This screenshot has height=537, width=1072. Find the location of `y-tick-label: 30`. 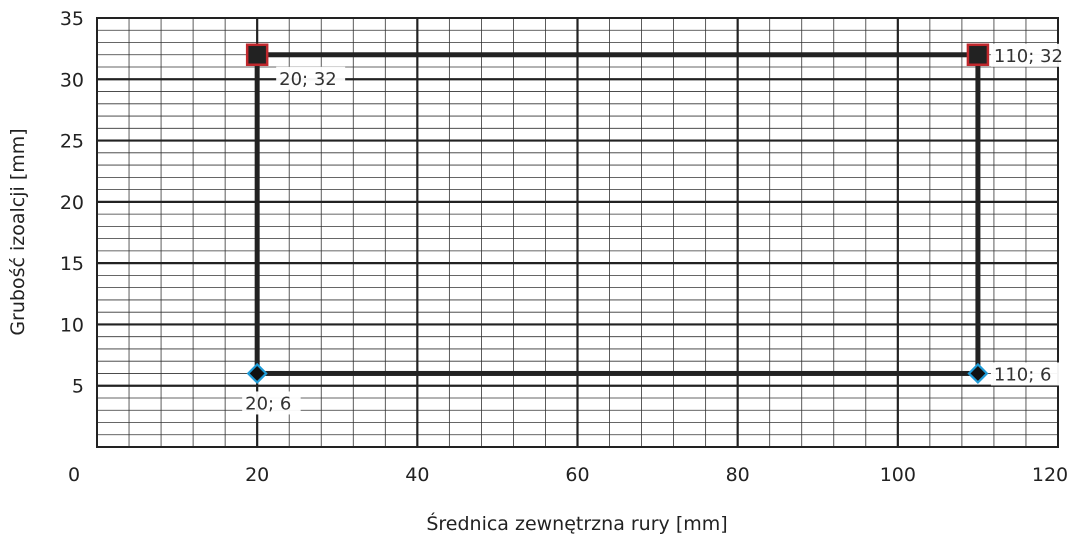

y-tick-label: 30 is located at coordinates (72, 80).